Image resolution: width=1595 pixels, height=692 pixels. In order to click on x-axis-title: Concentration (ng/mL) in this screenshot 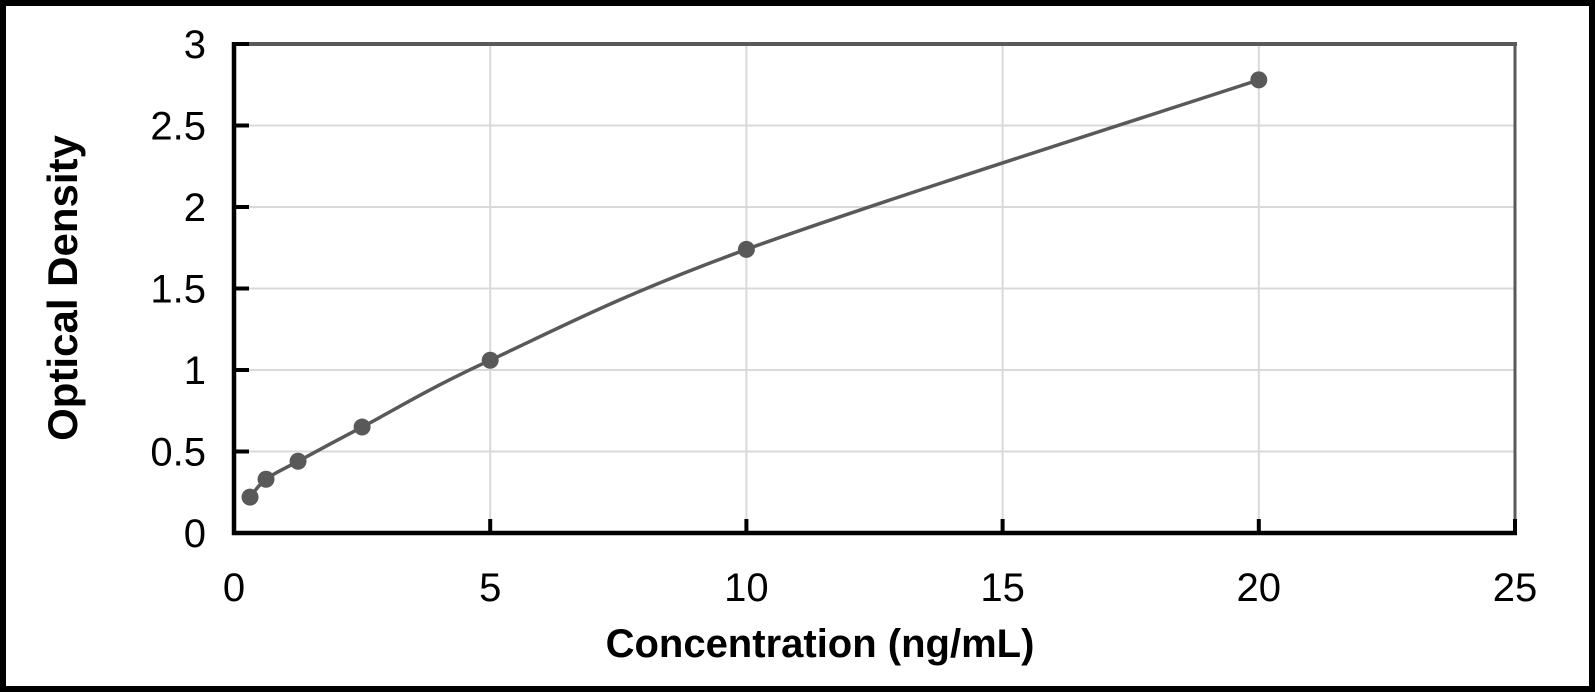, I will do `click(820, 644)`.